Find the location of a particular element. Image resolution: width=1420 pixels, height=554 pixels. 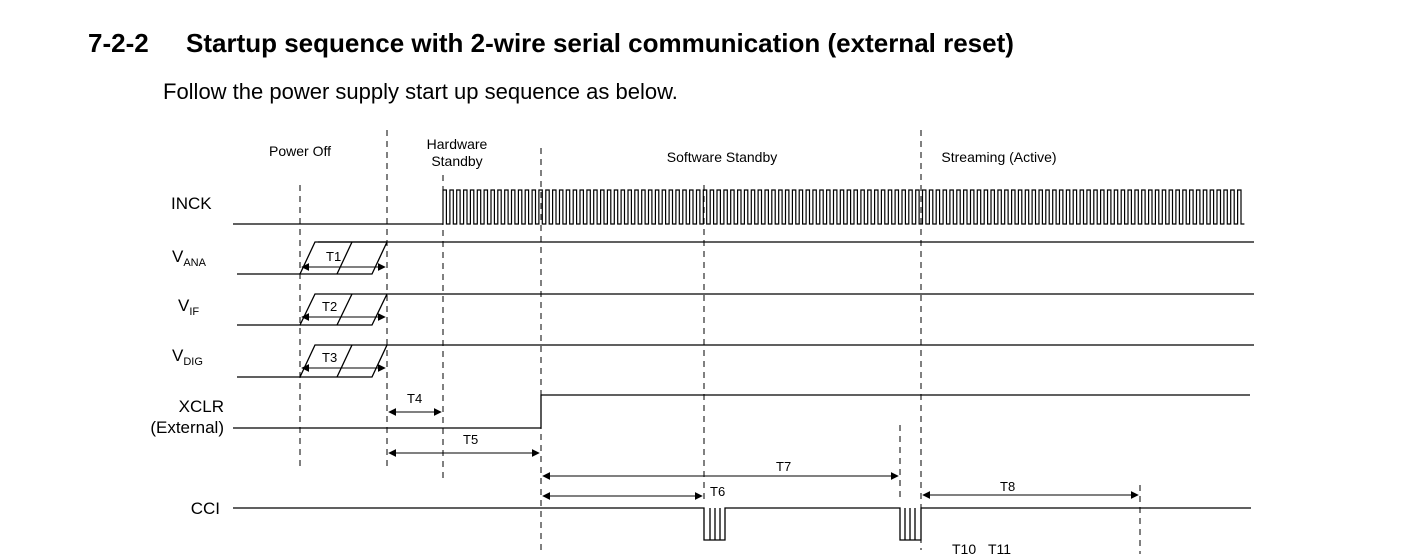

phase-hardware-standby-line2: Standby is located at coordinates (456, 161).